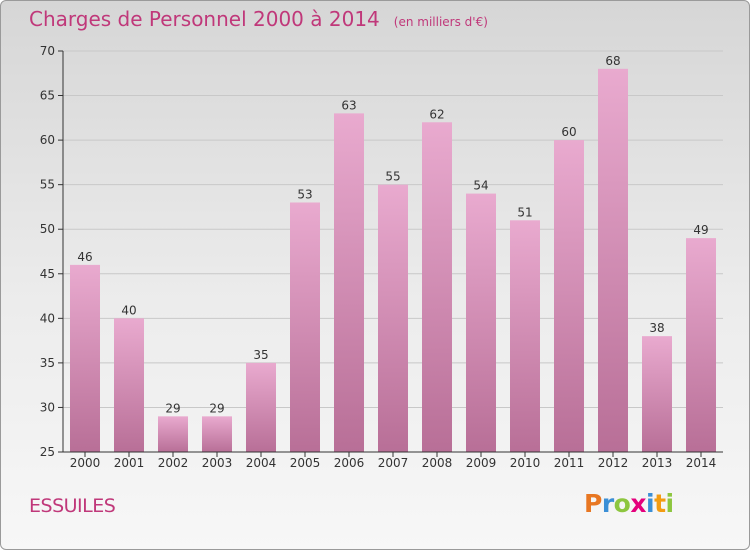  What do you see at coordinates (525, 463) in the screenshot?
I see `x-tick-label: 2010` at bounding box center [525, 463].